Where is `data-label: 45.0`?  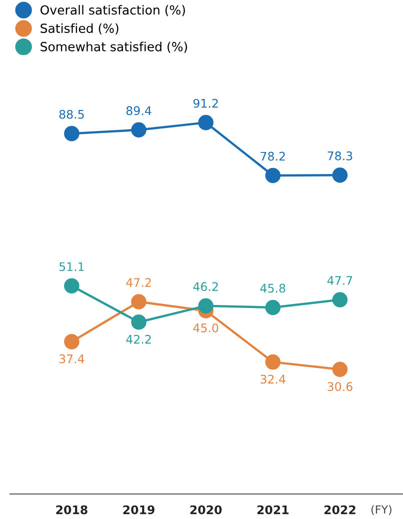
data-label: 45.0 is located at coordinates (205, 327).